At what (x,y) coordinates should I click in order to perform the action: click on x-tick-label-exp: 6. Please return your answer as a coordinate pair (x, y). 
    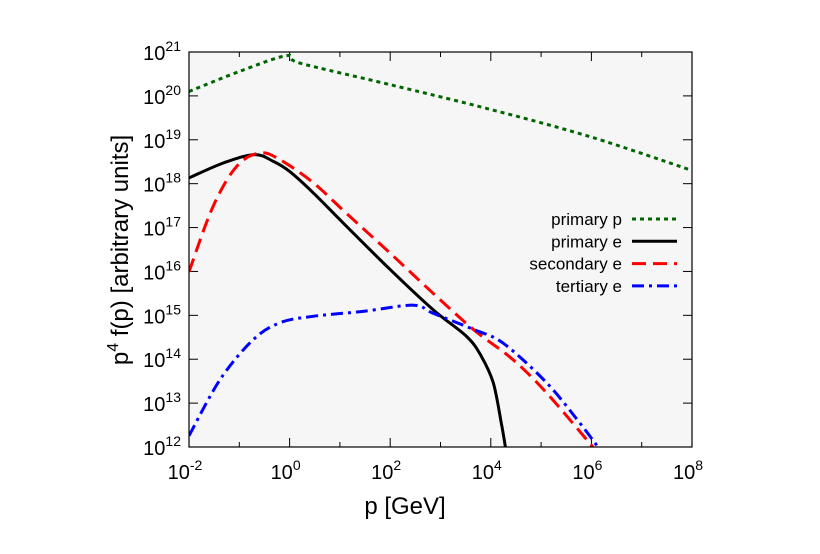
    Looking at the image, I should click on (599, 465).